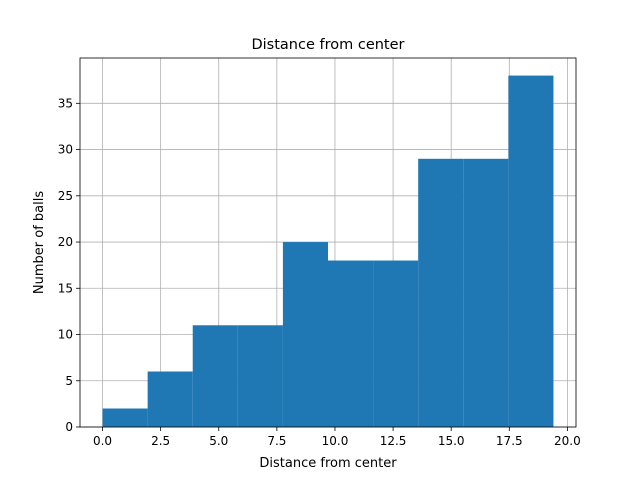 The width and height of the screenshot is (640, 480). I want to click on y-tick-label: 25, so click(65, 196).